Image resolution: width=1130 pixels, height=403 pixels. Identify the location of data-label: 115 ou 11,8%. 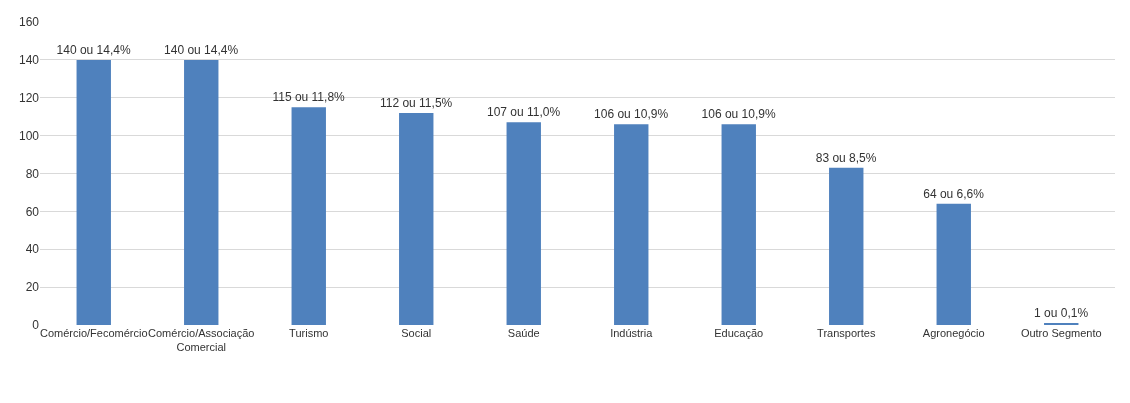
(309, 97).